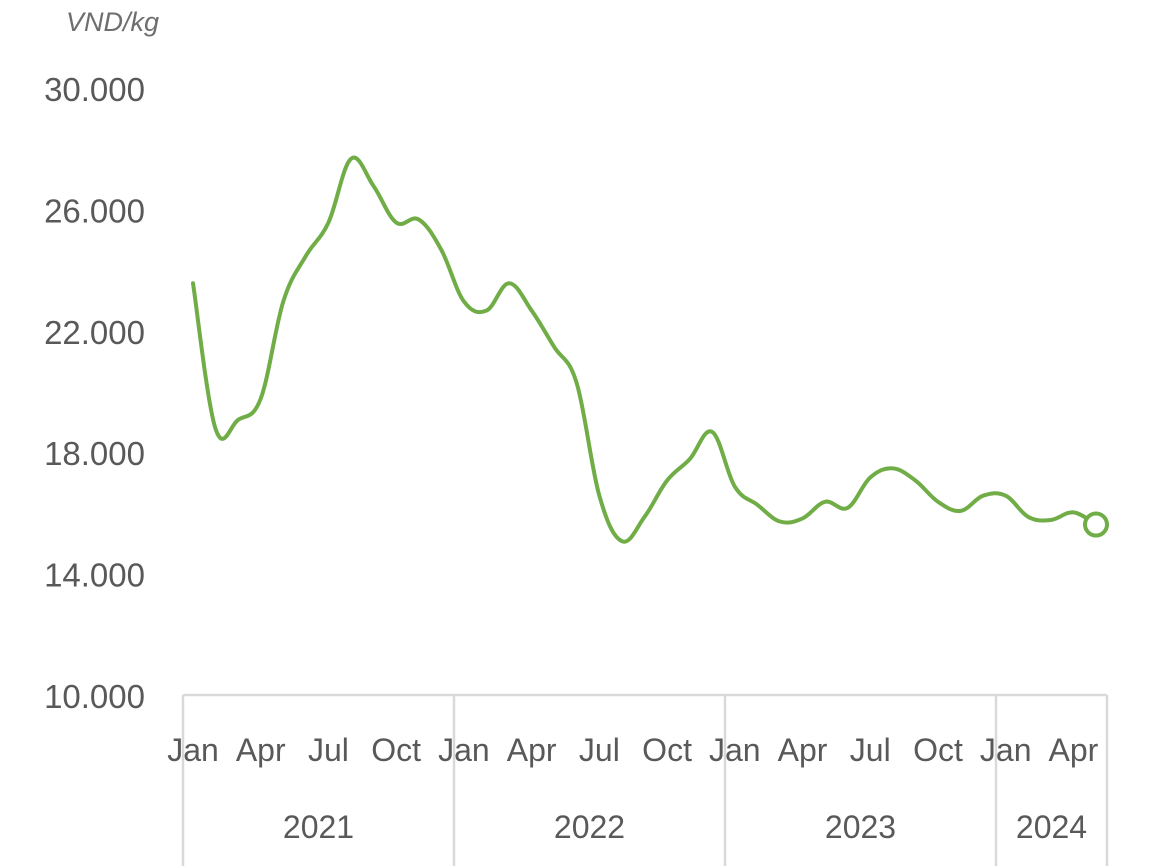  What do you see at coordinates (94, 89) in the screenshot?
I see `y-tick-label: 30.000` at bounding box center [94, 89].